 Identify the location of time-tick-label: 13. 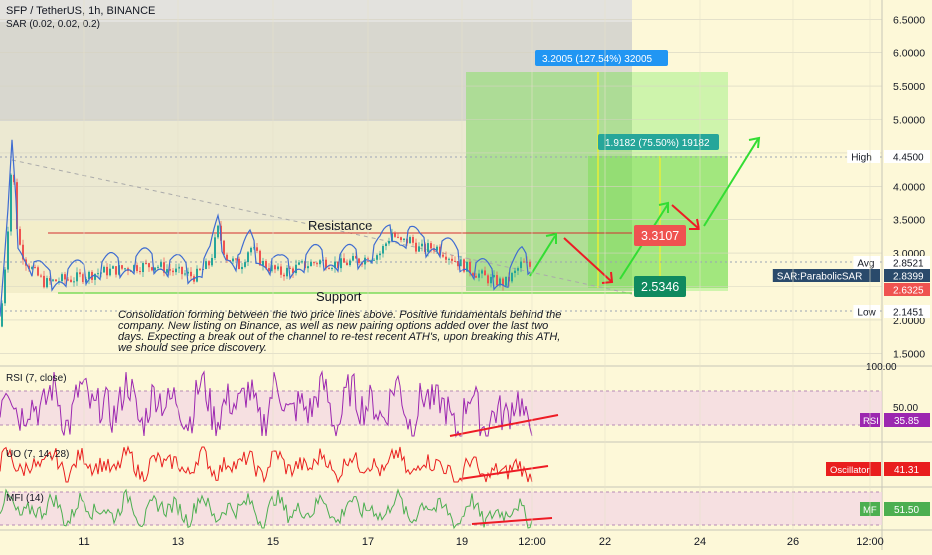
(178, 542).